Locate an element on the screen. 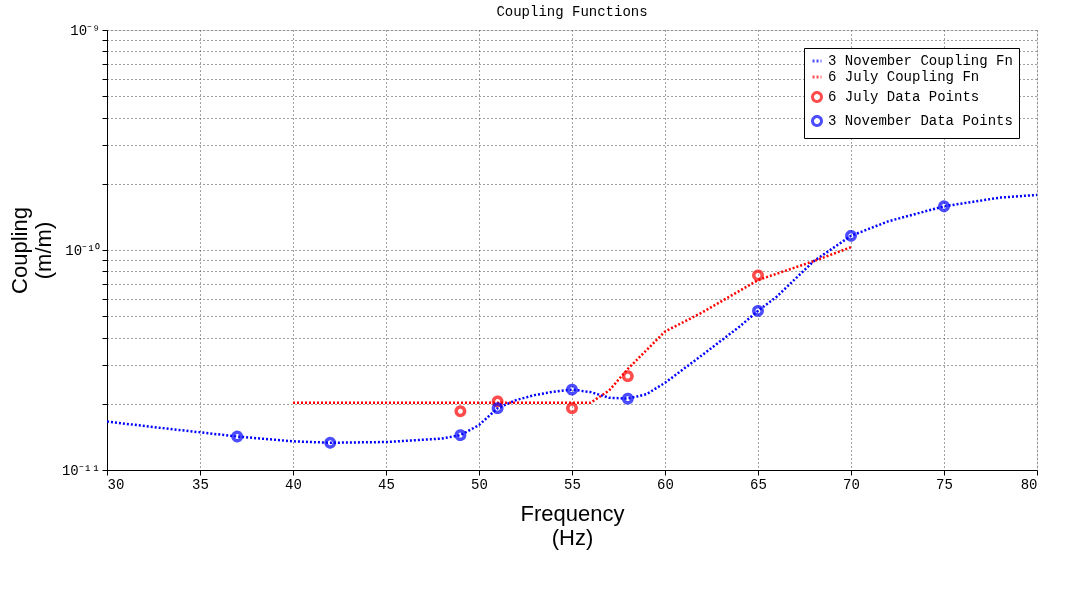 The height and width of the screenshot is (600, 1075). y-axis-title: Coupling (m/m) is located at coordinates (31, 250).